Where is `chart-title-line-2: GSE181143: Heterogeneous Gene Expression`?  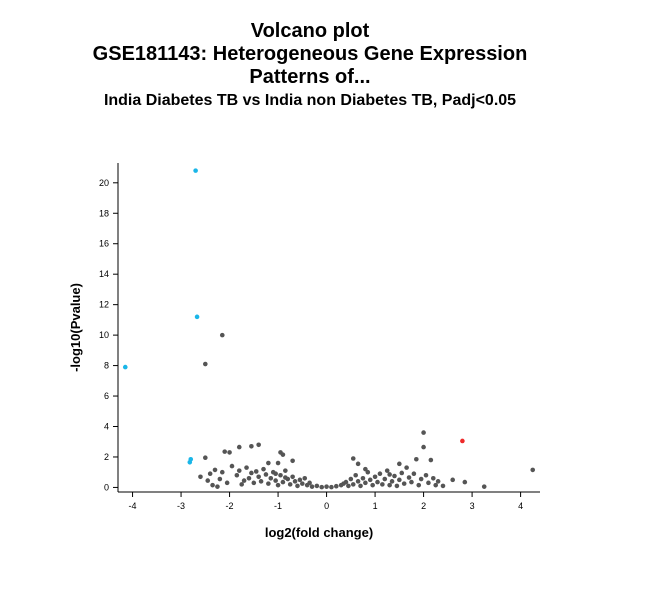 chart-title-line-2: GSE181143: Heterogeneous Gene Expression is located at coordinates (310, 54).